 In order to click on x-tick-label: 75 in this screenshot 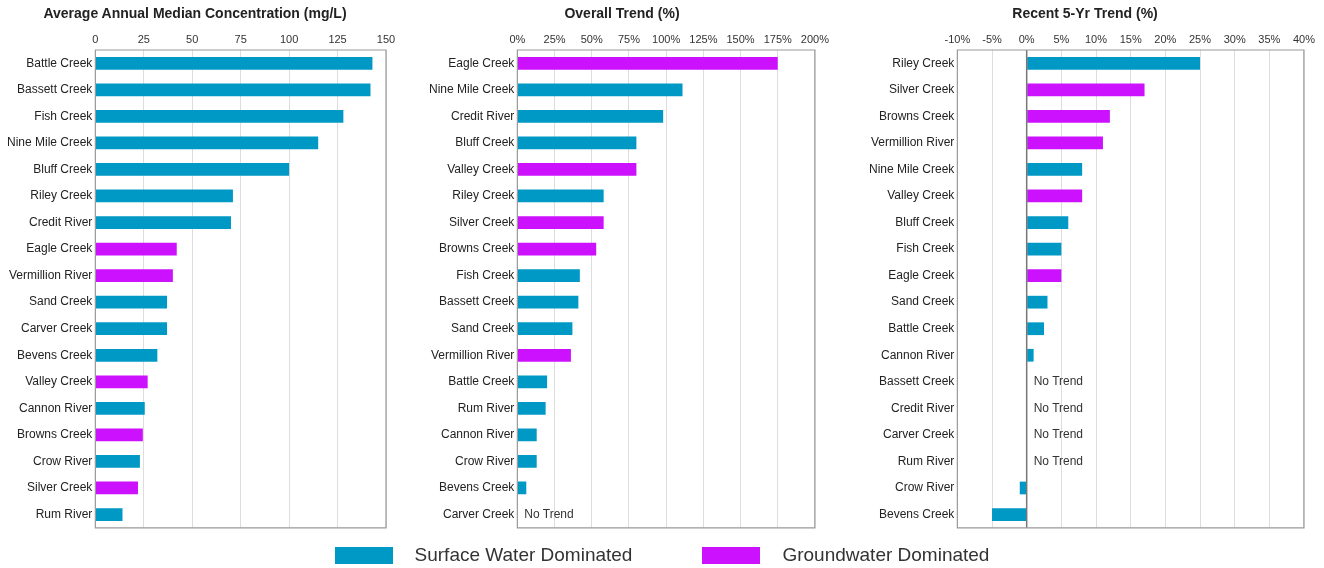, I will do `click(240, 39)`.